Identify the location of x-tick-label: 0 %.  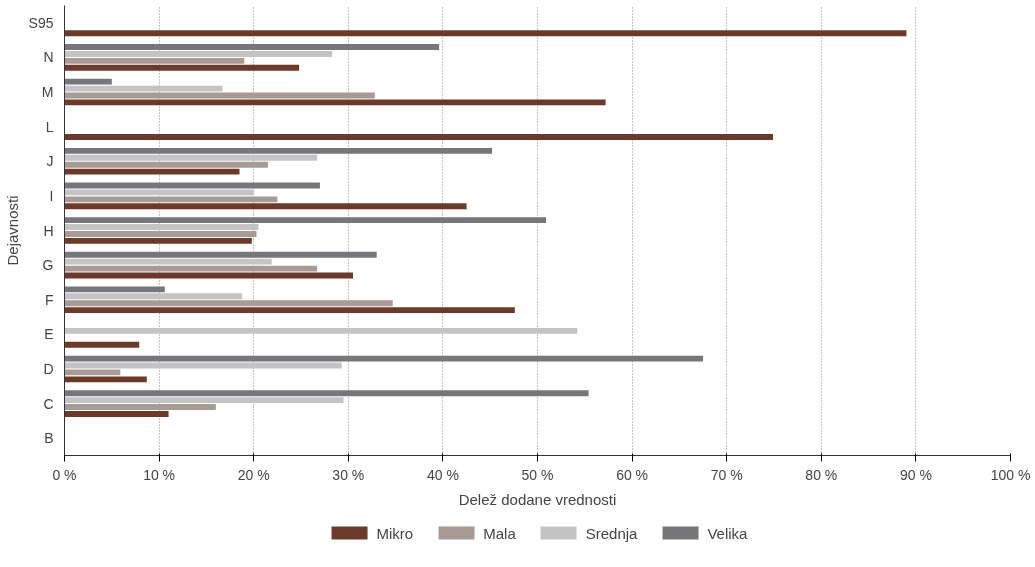
(64, 474).